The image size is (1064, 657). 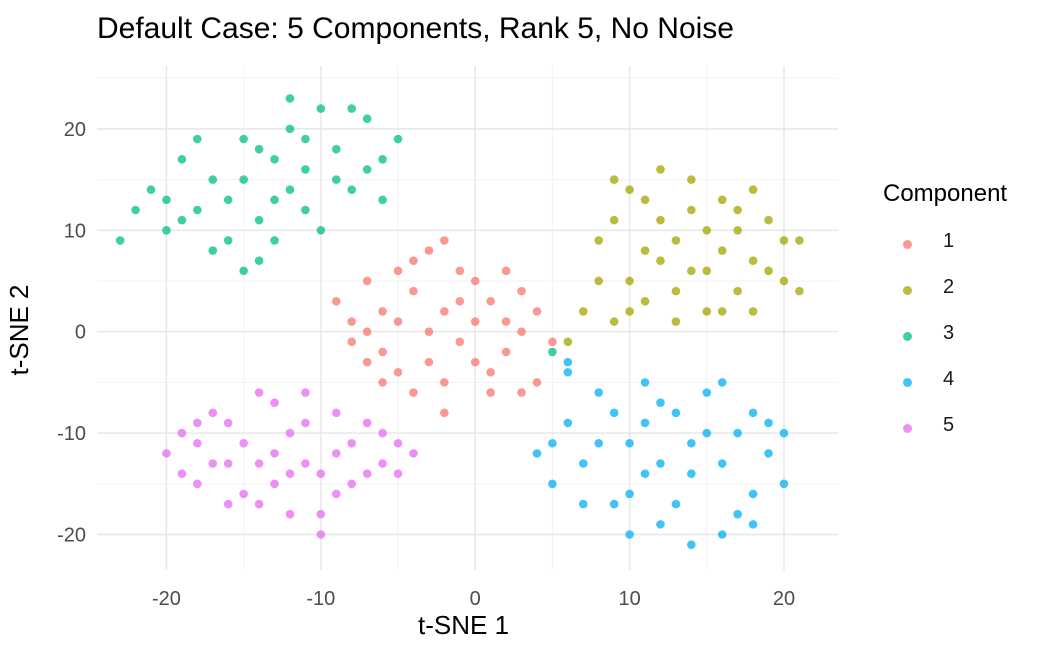 I want to click on legend-swatch, so click(x=907, y=382).